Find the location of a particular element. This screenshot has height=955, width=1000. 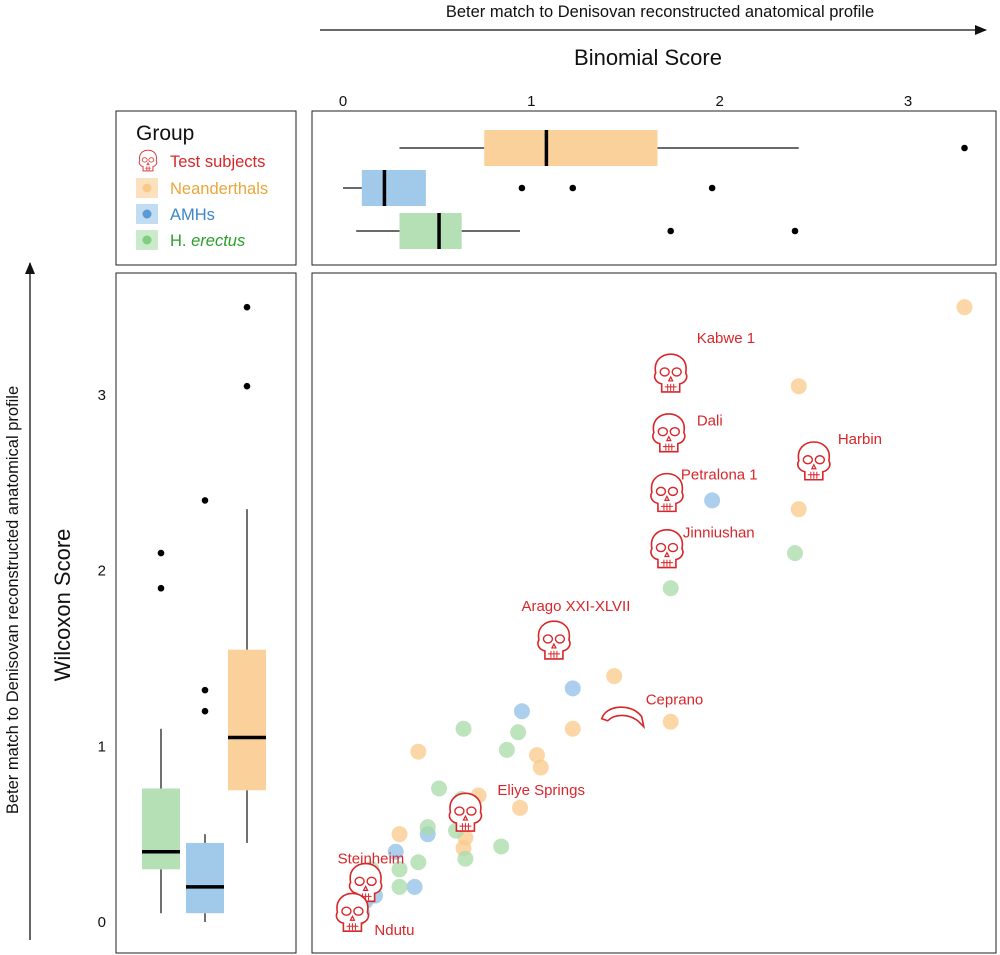

test-subject-label: Ceprano is located at coordinates (675, 700).